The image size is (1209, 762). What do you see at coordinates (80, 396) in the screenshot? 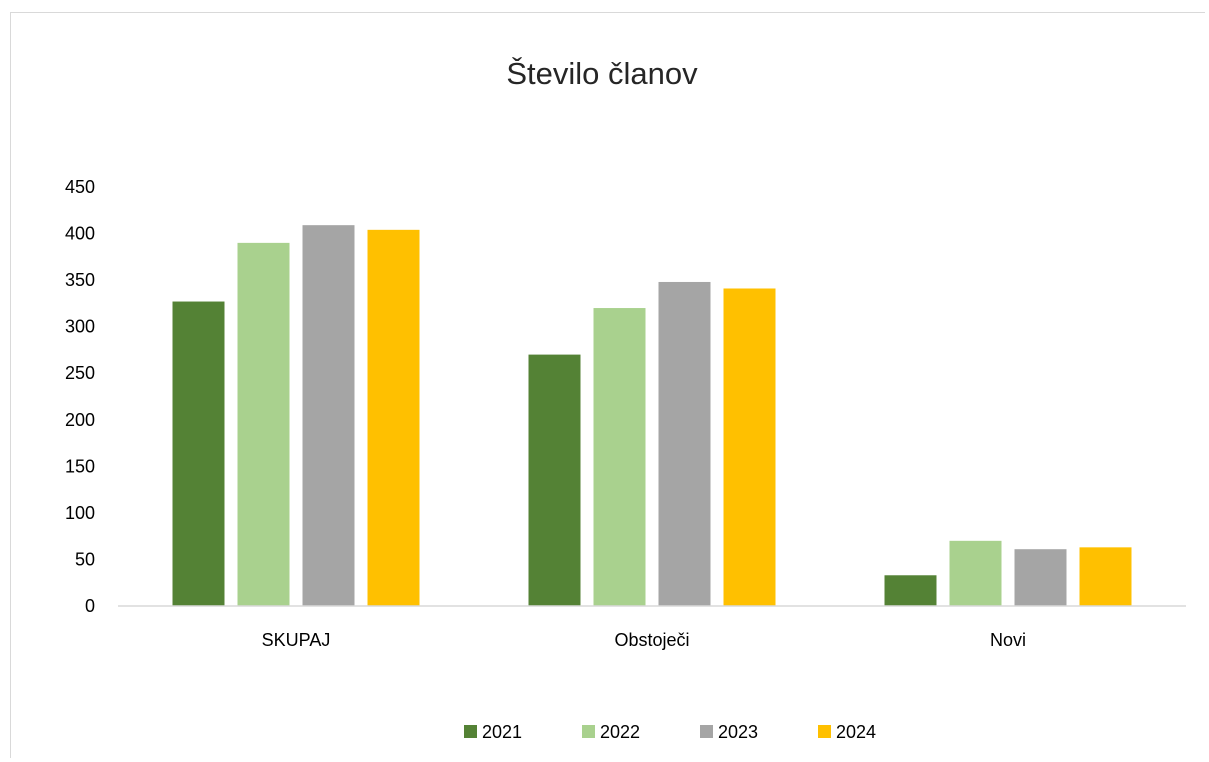
I see `y-axis-ticks: 0 50 100 150 200 250 300 350 400 450` at bounding box center [80, 396].